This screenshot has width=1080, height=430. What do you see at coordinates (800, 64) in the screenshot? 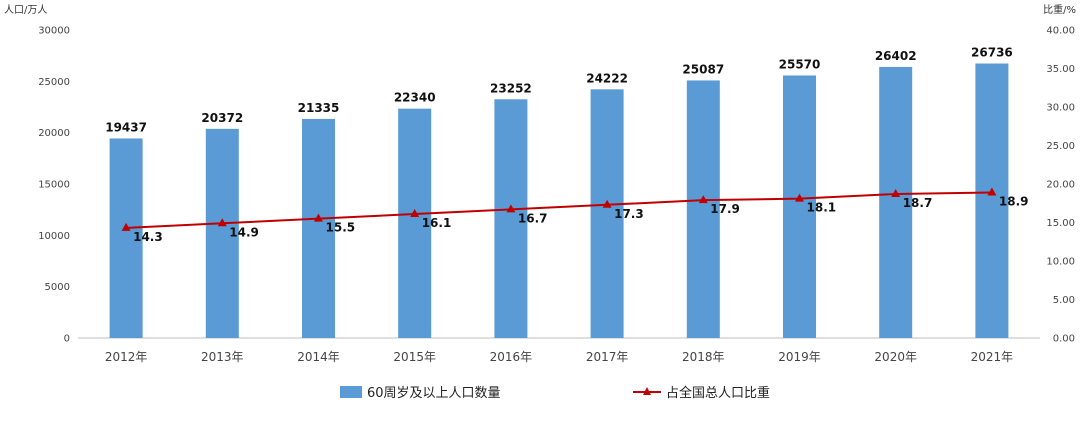
I see `bar-value-label: 25570` at bounding box center [800, 64].